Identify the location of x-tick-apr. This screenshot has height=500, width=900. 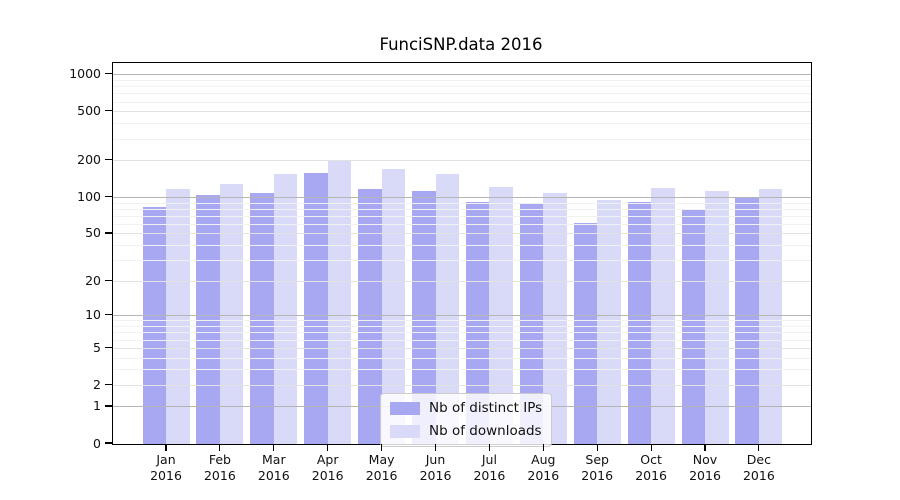
(328, 447).